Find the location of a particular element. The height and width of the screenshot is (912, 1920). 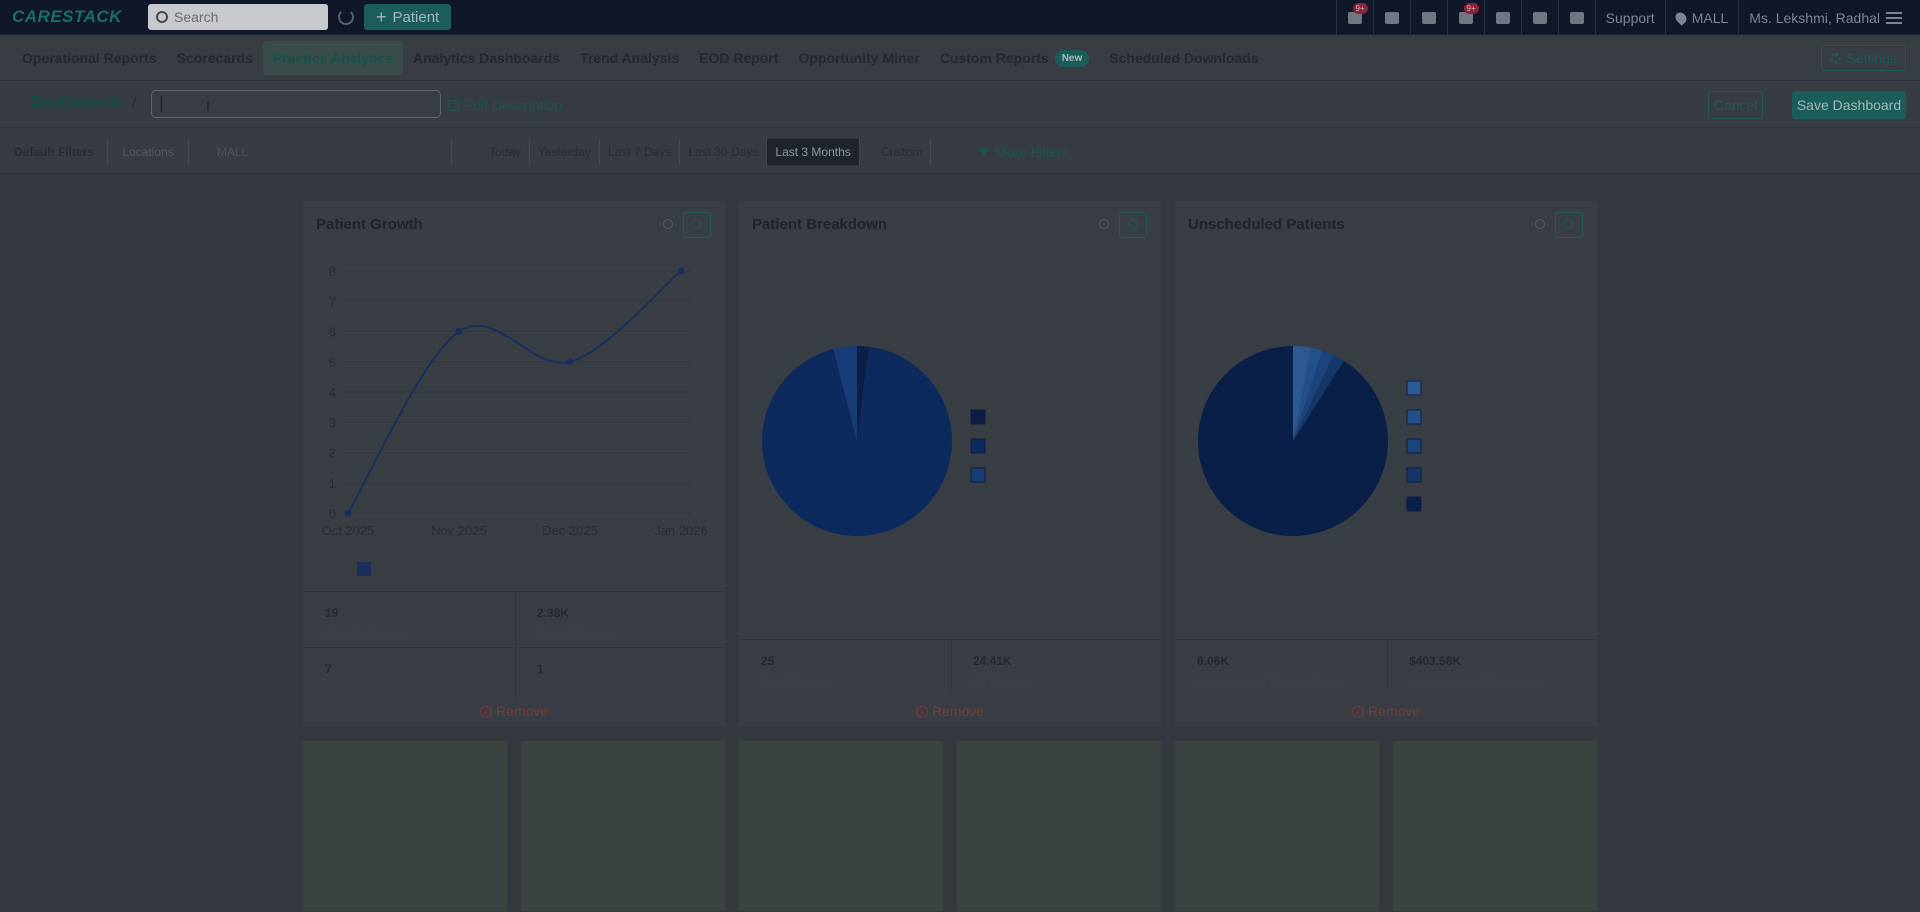

date-custom-label: Custom is located at coordinates (901, 152).